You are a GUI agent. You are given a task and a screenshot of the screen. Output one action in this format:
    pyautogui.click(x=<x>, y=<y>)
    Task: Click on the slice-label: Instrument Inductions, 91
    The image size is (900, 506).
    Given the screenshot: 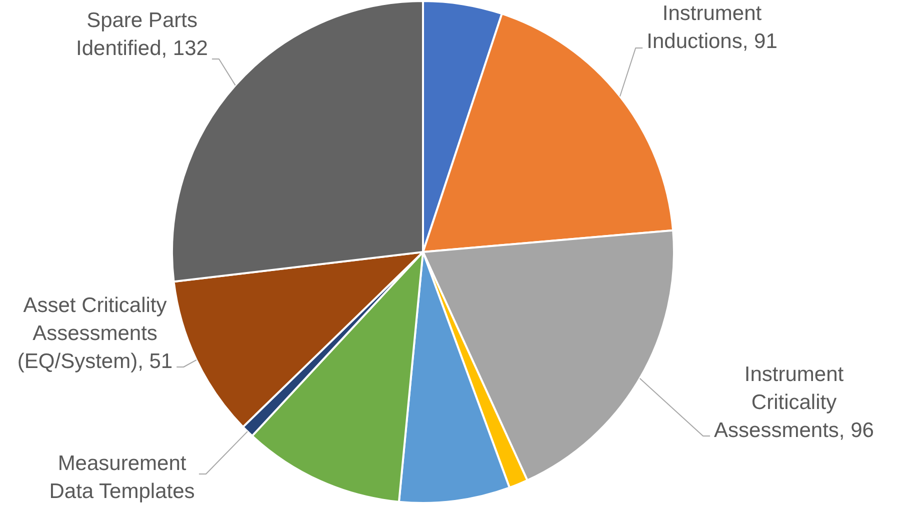 What is the action you would take?
    pyautogui.click(x=712, y=27)
    